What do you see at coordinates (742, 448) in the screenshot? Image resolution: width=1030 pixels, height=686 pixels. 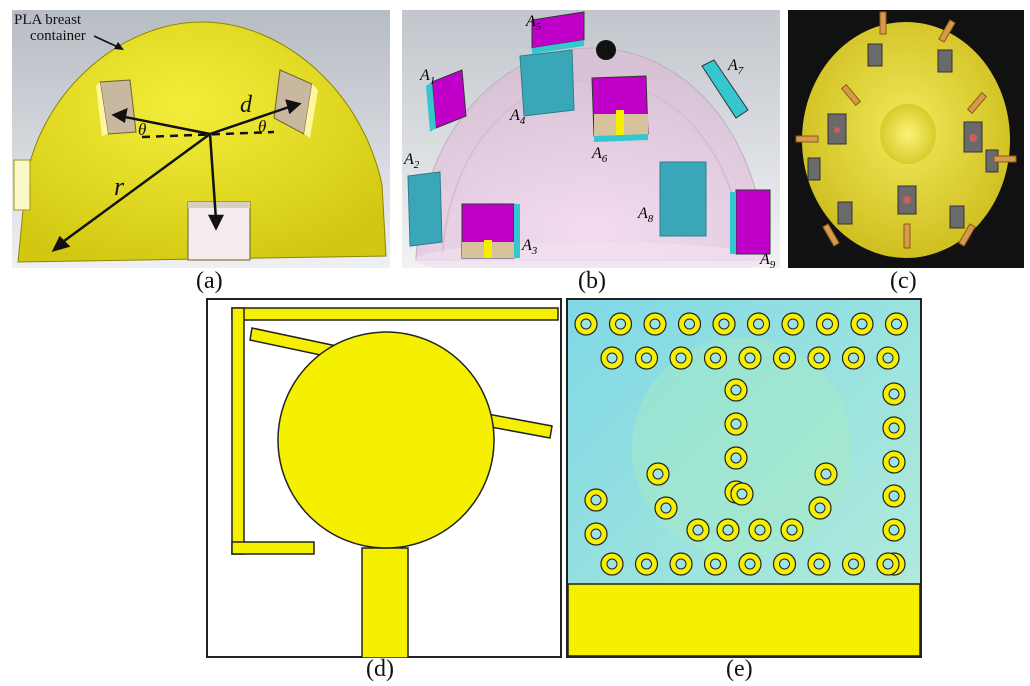 I see `patch-shadow` at bounding box center [742, 448].